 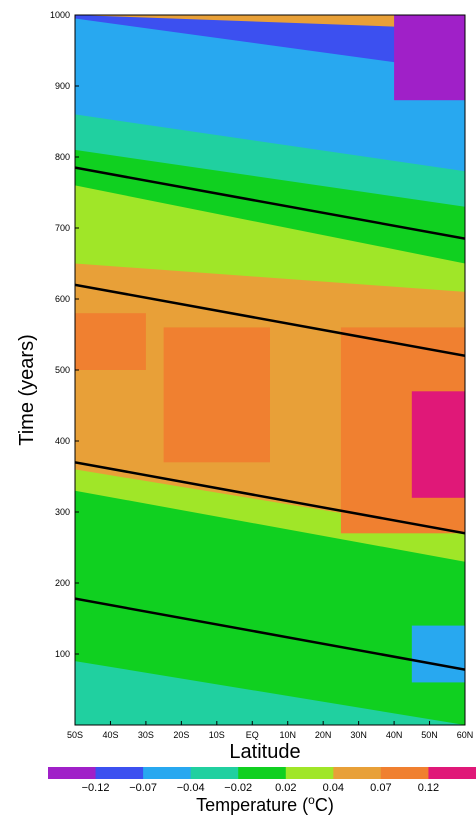 I want to click on colorbar-label: −0.02, so click(x=238, y=788).